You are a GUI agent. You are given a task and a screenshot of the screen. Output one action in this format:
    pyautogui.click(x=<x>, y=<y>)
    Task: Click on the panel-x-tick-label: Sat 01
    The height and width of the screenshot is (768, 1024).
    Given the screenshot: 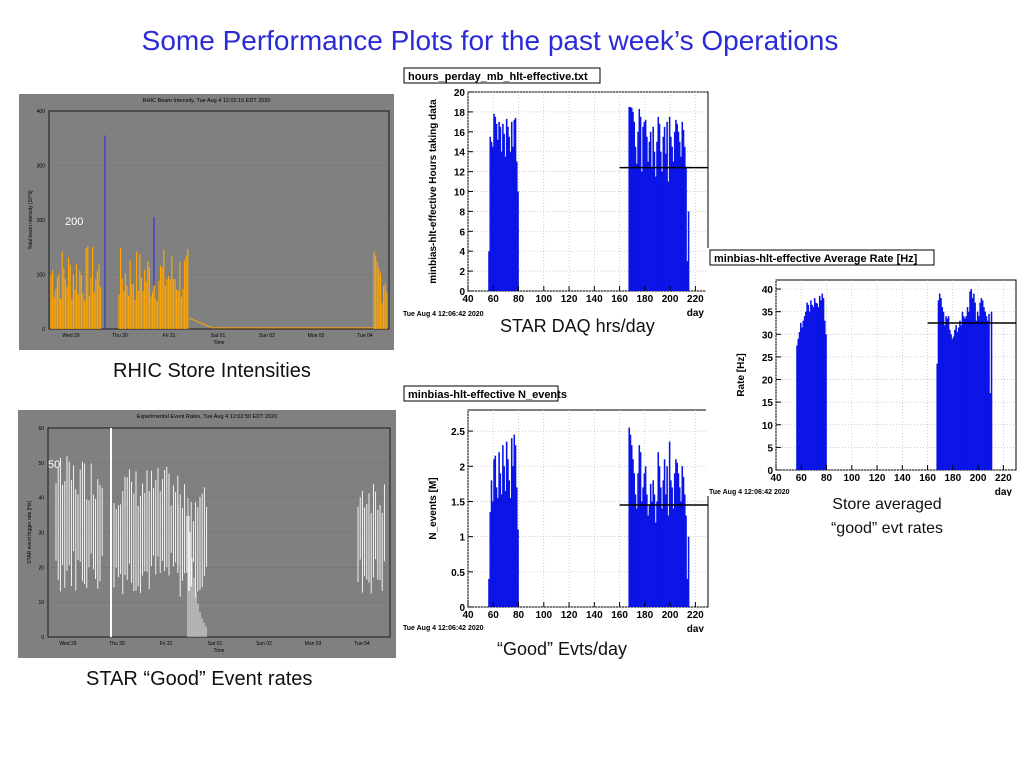 What is the action you would take?
    pyautogui.click(x=218, y=336)
    